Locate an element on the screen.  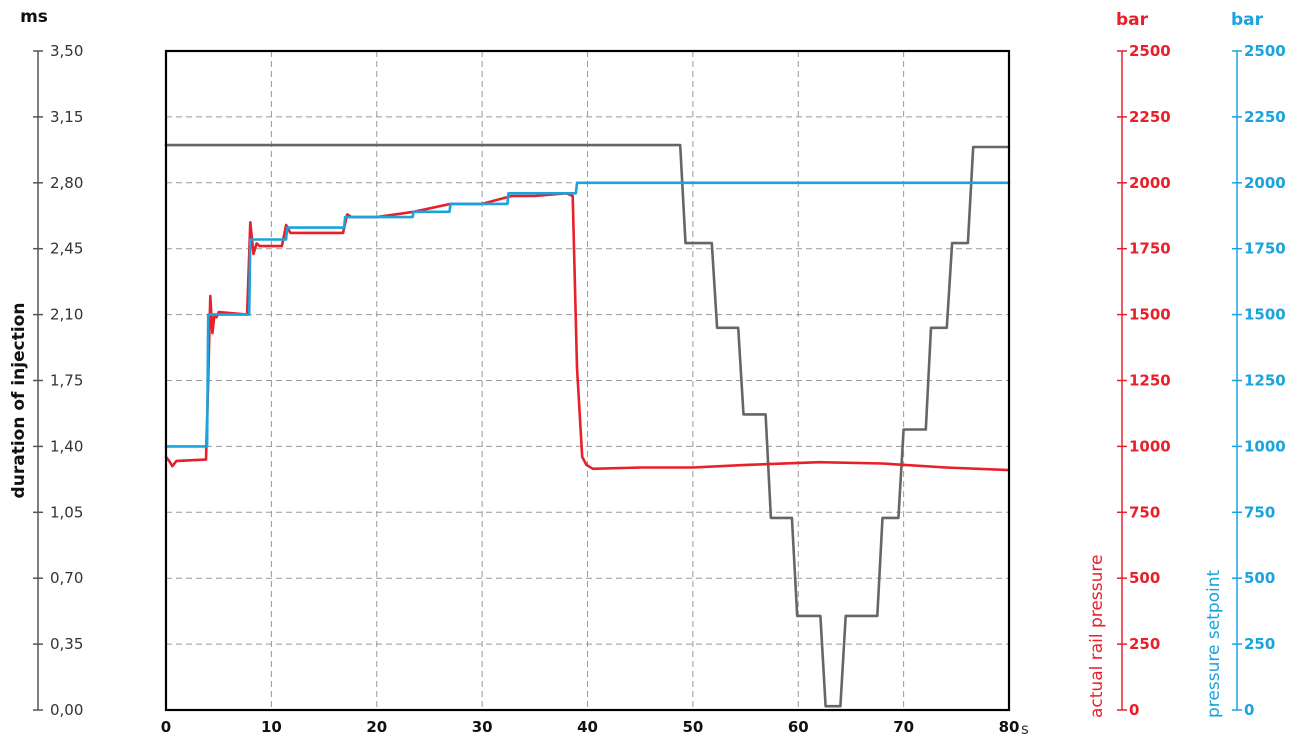
left-tick-label: 2,80 is located at coordinates (66, 183).